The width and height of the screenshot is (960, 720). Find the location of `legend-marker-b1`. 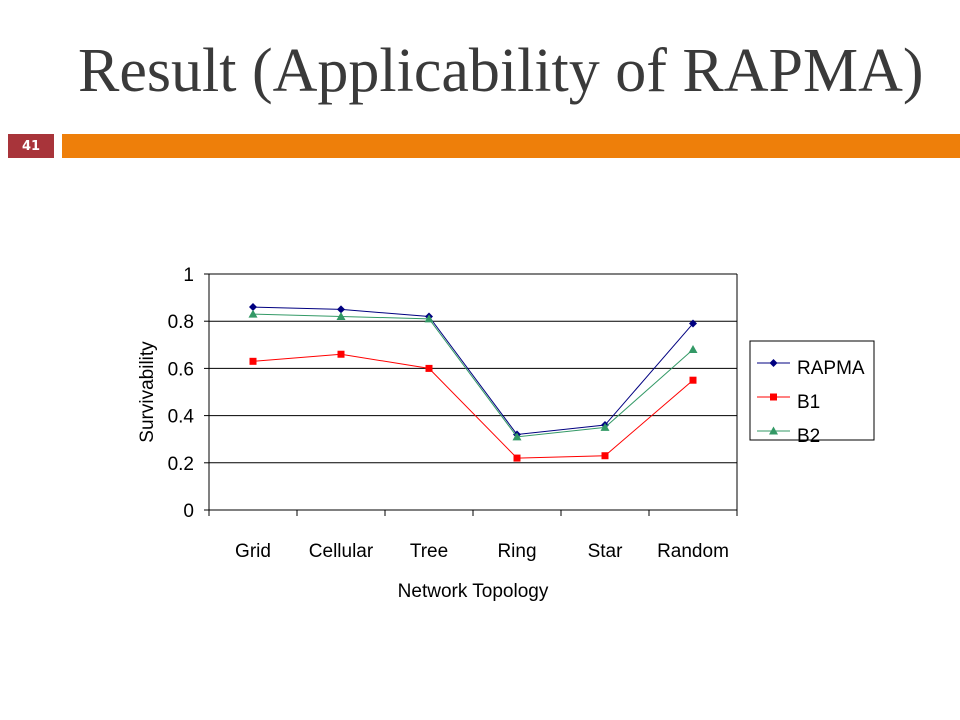

legend-marker-b1 is located at coordinates (773, 397).